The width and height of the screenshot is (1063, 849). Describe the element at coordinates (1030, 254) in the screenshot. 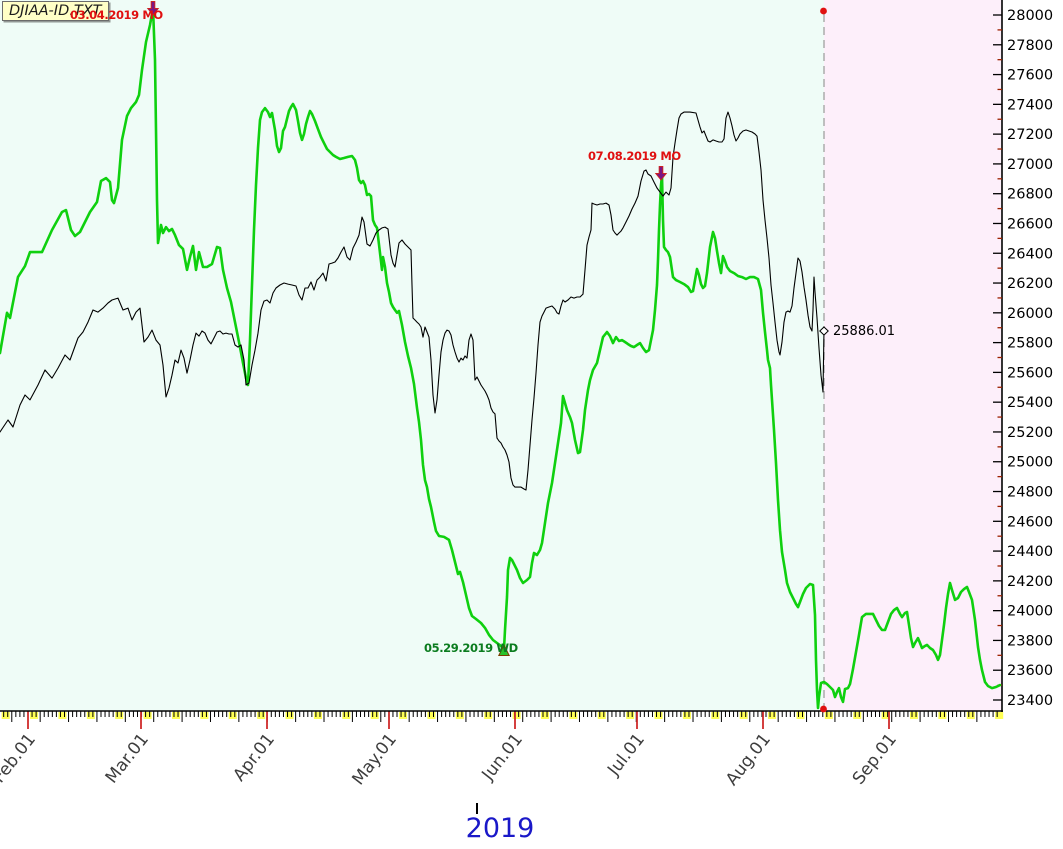

I see `y-axis-label: 26400` at that location.